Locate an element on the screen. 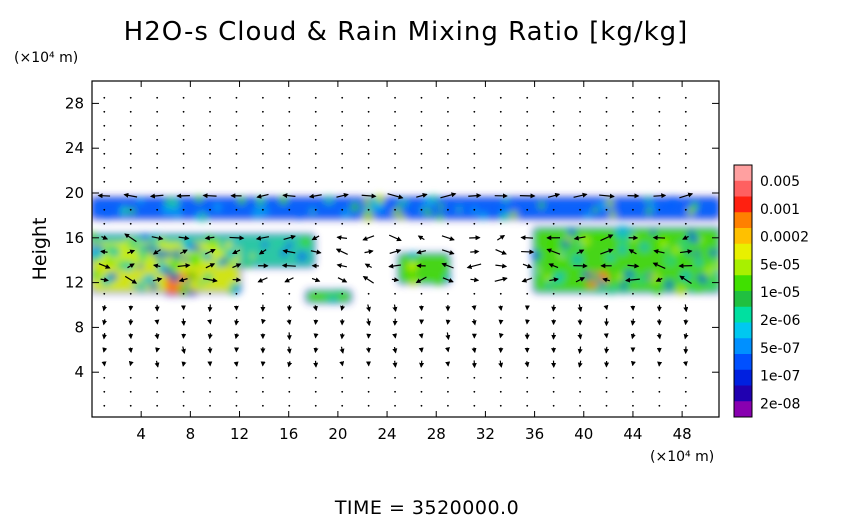 The height and width of the screenshot is (519, 854). x-tick-label: 20 is located at coordinates (337, 434).